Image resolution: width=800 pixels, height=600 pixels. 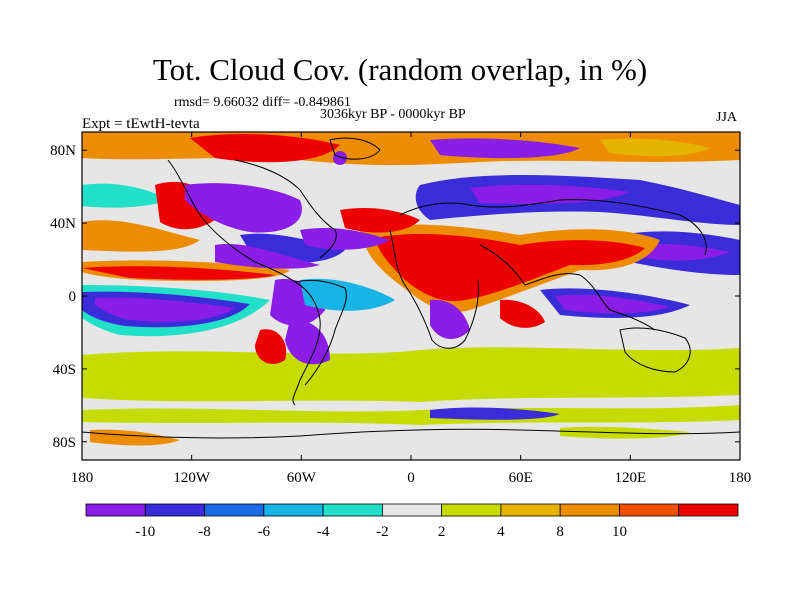 I want to click on lat-tick-label: 80N, so click(x=63, y=151).